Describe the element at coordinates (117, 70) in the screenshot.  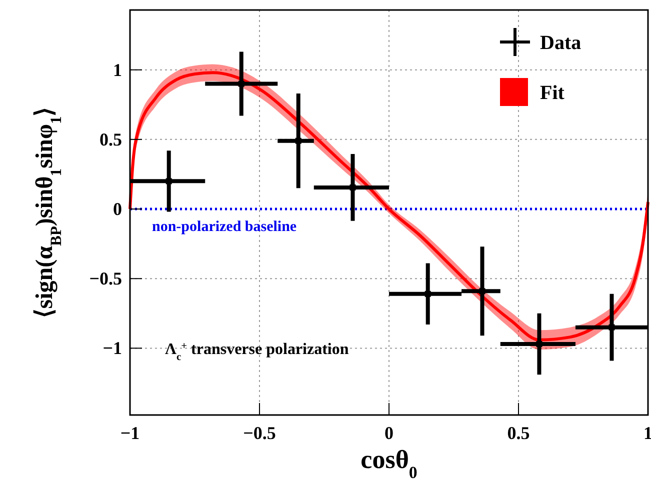
I see `y-tick-label: 1` at that location.